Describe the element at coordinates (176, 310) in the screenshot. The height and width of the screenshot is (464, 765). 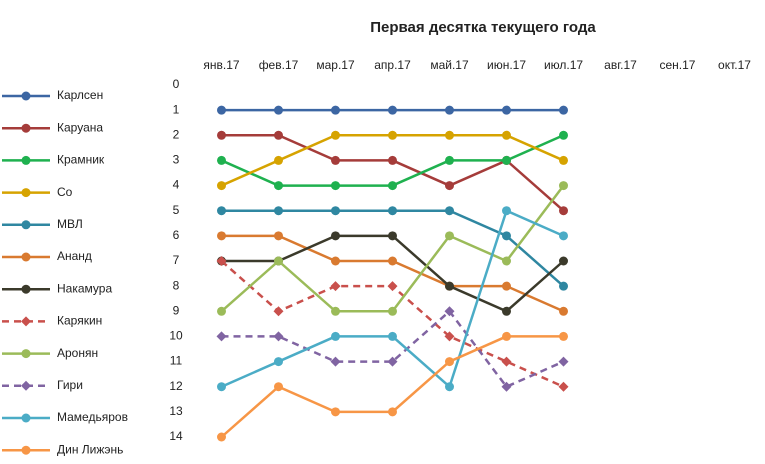
I see `y-tick-label: 9` at that location.